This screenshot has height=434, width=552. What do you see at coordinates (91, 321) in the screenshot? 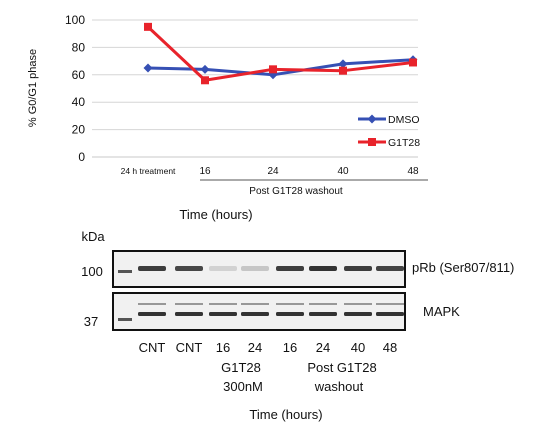
I see `marker-37: 37` at bounding box center [91, 321].